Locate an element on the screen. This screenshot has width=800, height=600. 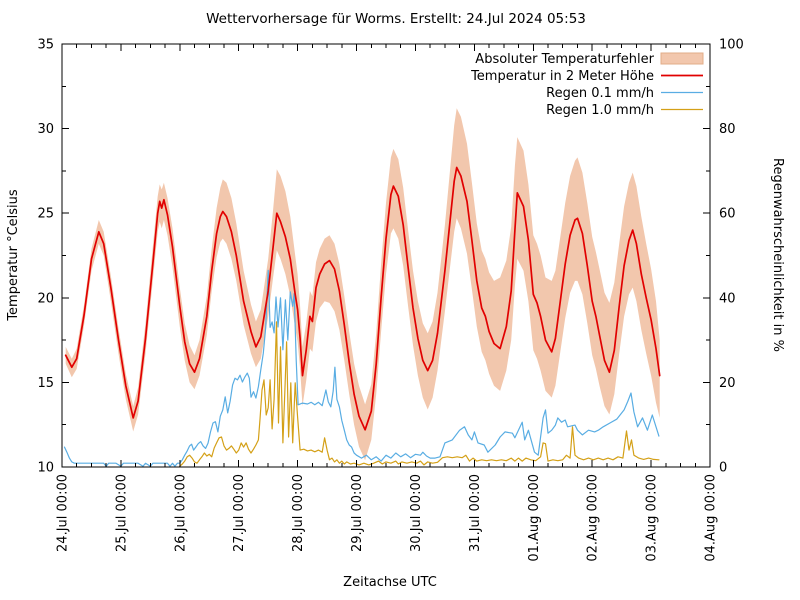
x-tick-label: 04.Aug 00:00 is located at coordinates (711, 518).